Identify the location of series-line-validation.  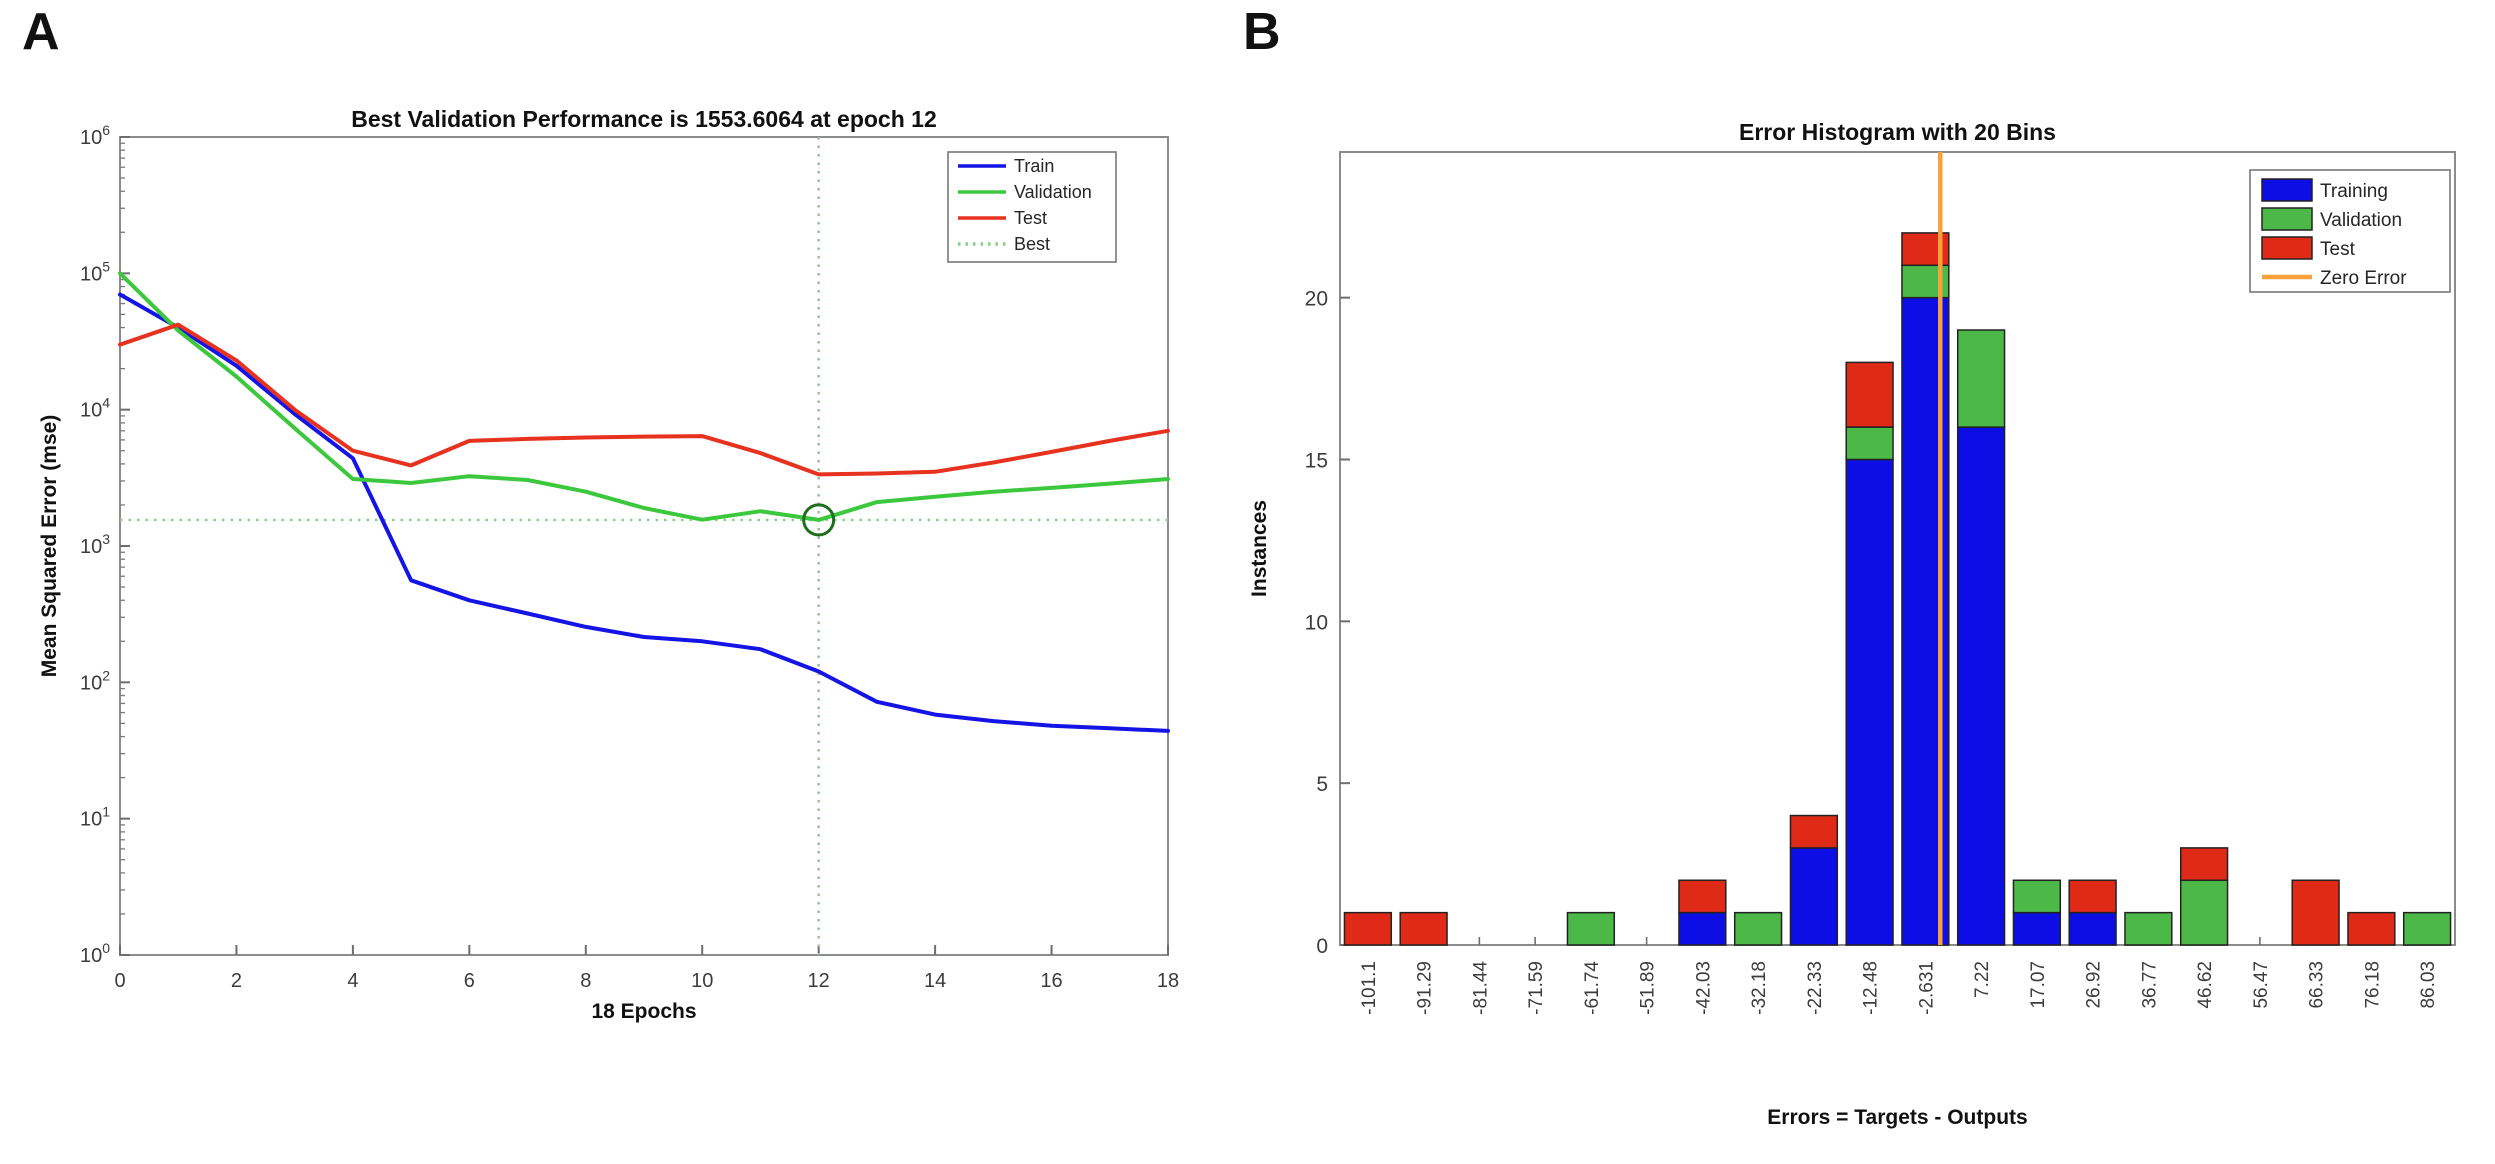
(644, 396).